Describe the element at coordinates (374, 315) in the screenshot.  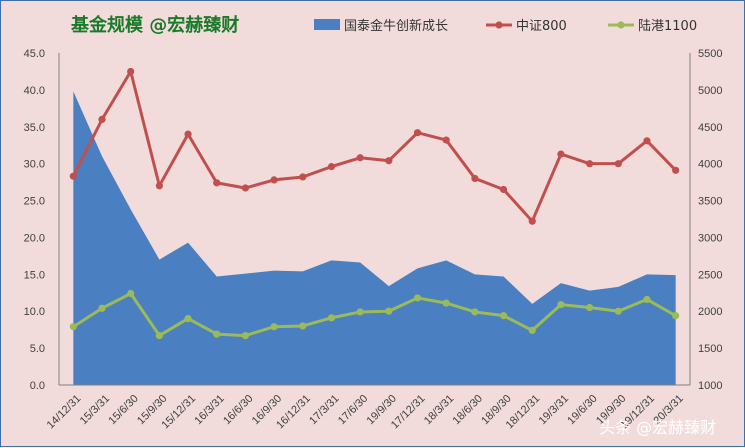
I see `line-series-lugang1100` at that location.